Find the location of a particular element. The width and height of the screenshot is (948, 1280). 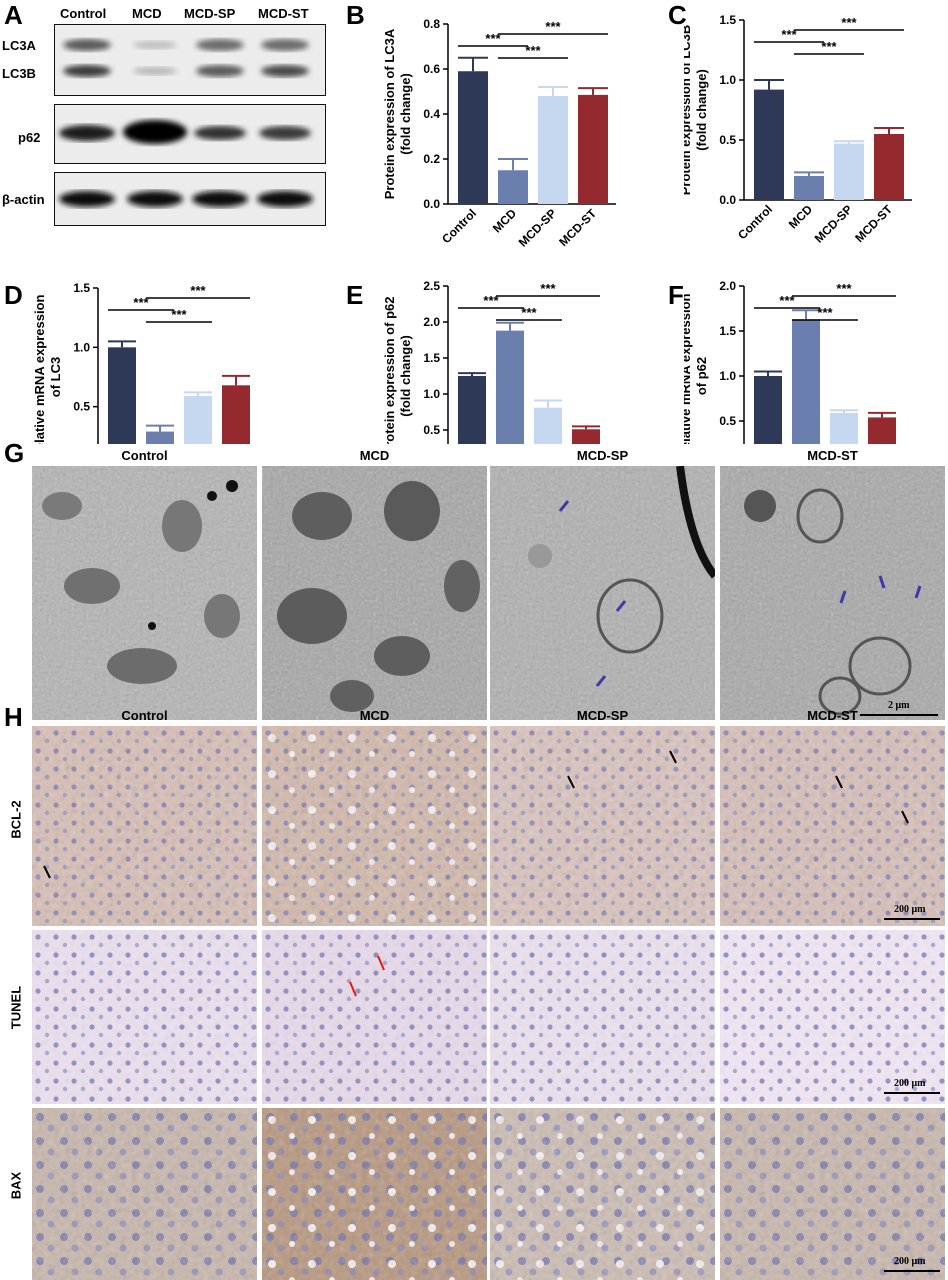

y-axis-label-F-1: of p62 is located at coordinates (701, 376).